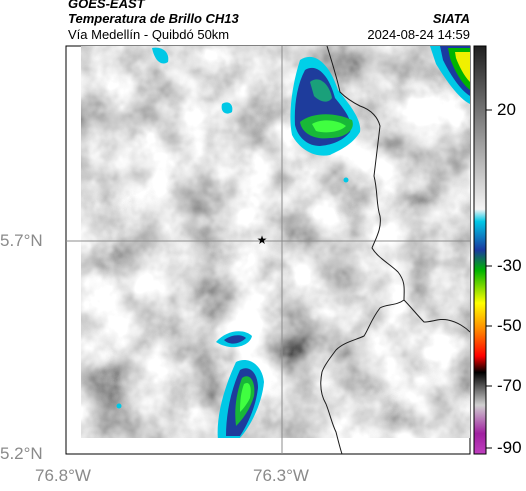 The image size is (526, 491). Describe the element at coordinates (362, 377) in the screenshot. I see `municipality-border` at that location.